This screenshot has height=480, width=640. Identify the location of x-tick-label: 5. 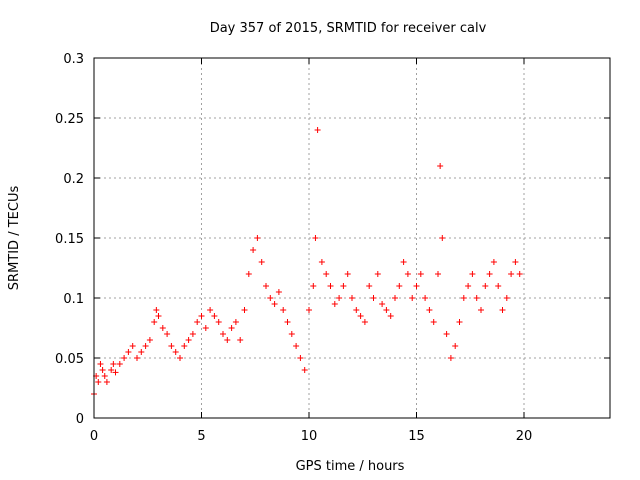
(201, 436).